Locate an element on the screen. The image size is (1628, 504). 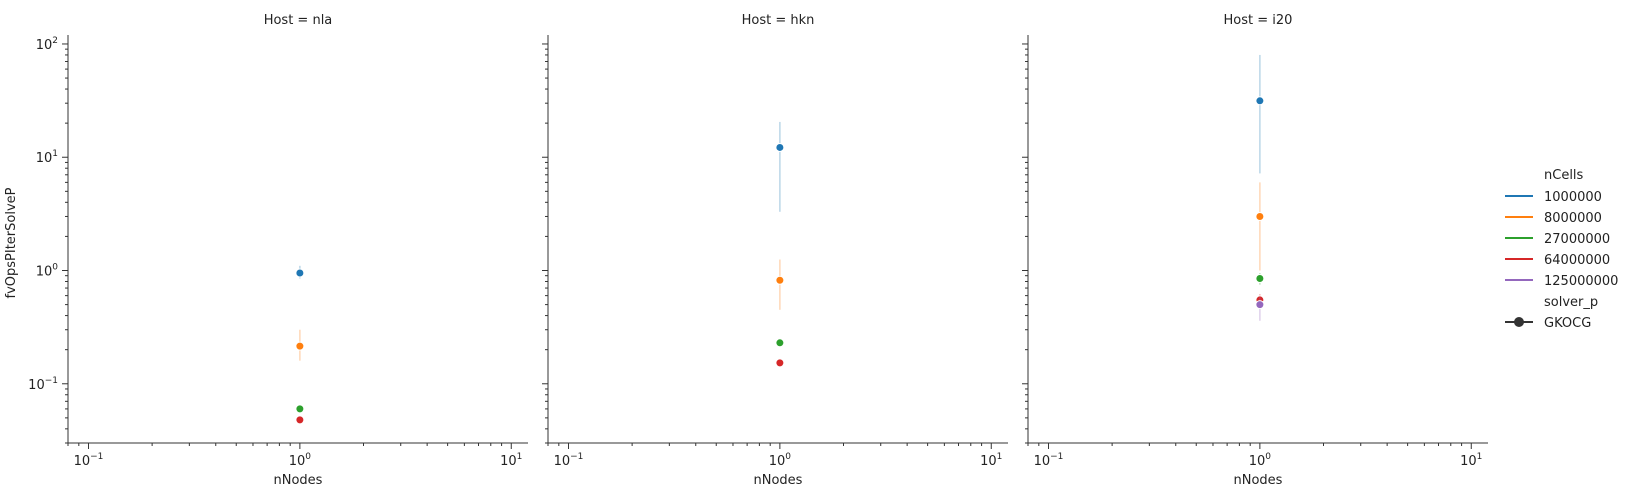
y-tick-label: 10⁻¹ is located at coordinates (43, 384).